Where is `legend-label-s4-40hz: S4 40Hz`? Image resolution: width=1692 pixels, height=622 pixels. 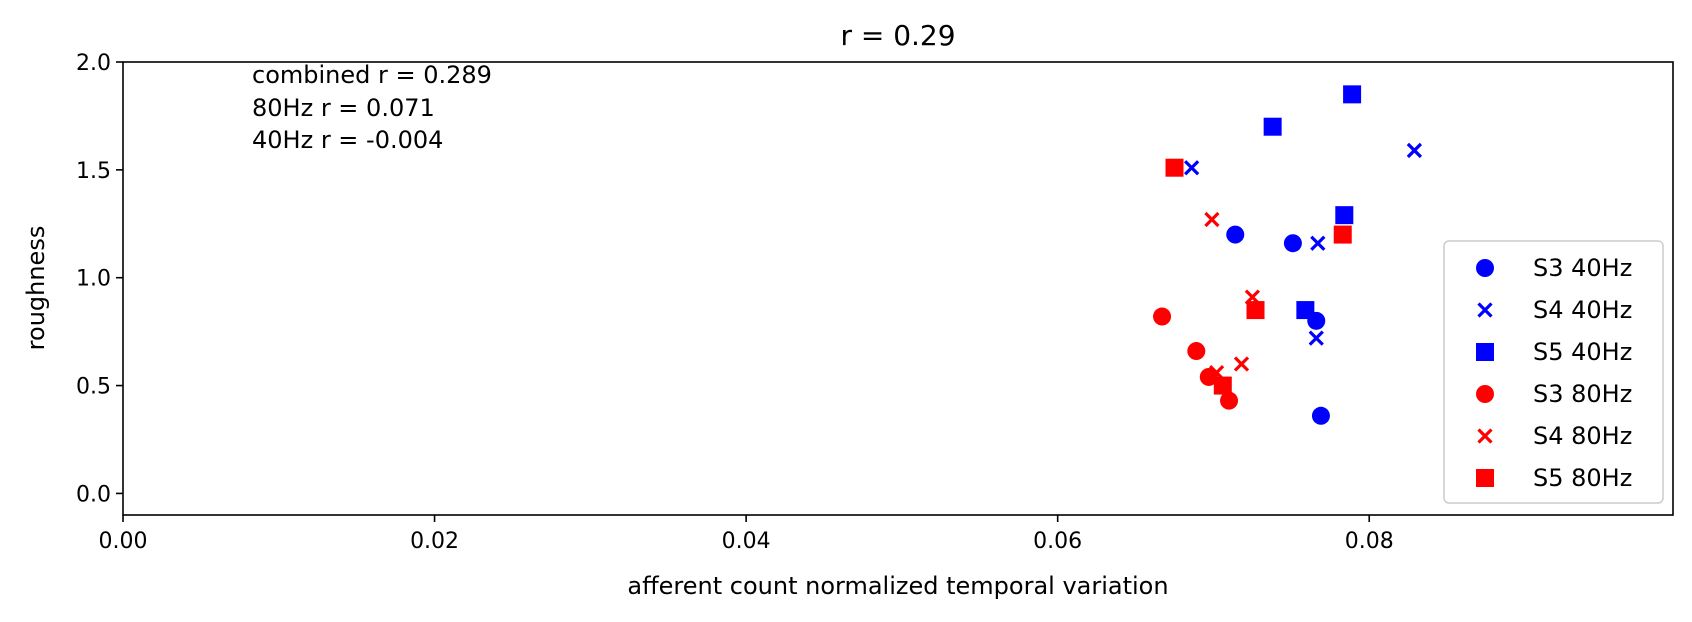
legend-label-s4-40hz: S4 40Hz is located at coordinates (1582, 310).